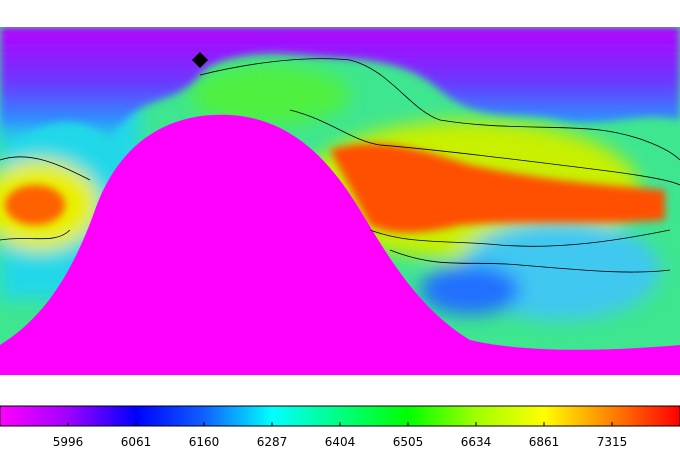 This screenshot has width=680, height=451. Describe the element at coordinates (476, 442) in the screenshot. I see `colorbar-tick-label: 6634` at that location.